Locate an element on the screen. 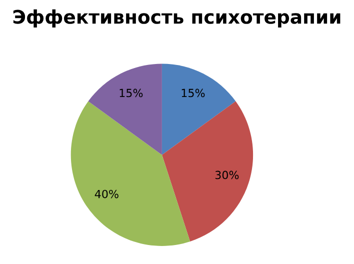 The width and height of the screenshot is (354, 264). data-label: 30% is located at coordinates (227, 175).